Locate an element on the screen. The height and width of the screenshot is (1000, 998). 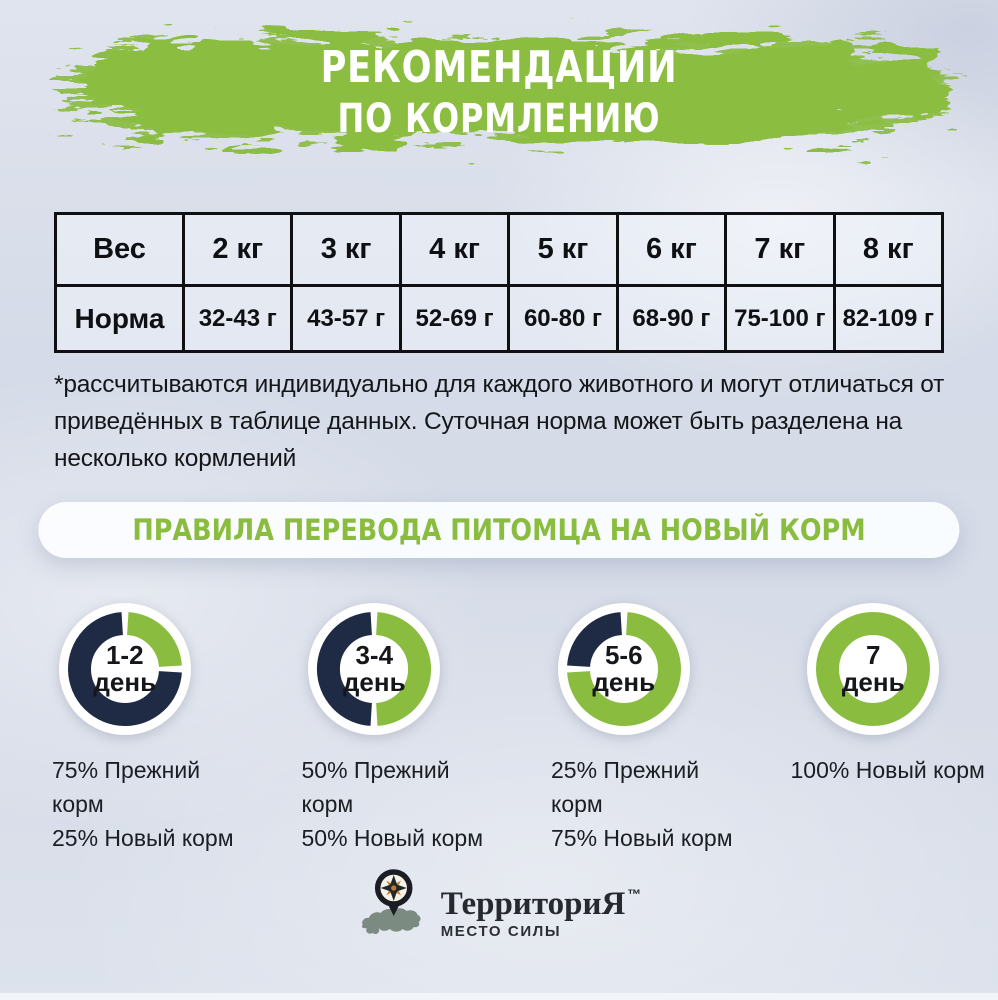
table-cell: 82-109 г is located at coordinates (888, 318).